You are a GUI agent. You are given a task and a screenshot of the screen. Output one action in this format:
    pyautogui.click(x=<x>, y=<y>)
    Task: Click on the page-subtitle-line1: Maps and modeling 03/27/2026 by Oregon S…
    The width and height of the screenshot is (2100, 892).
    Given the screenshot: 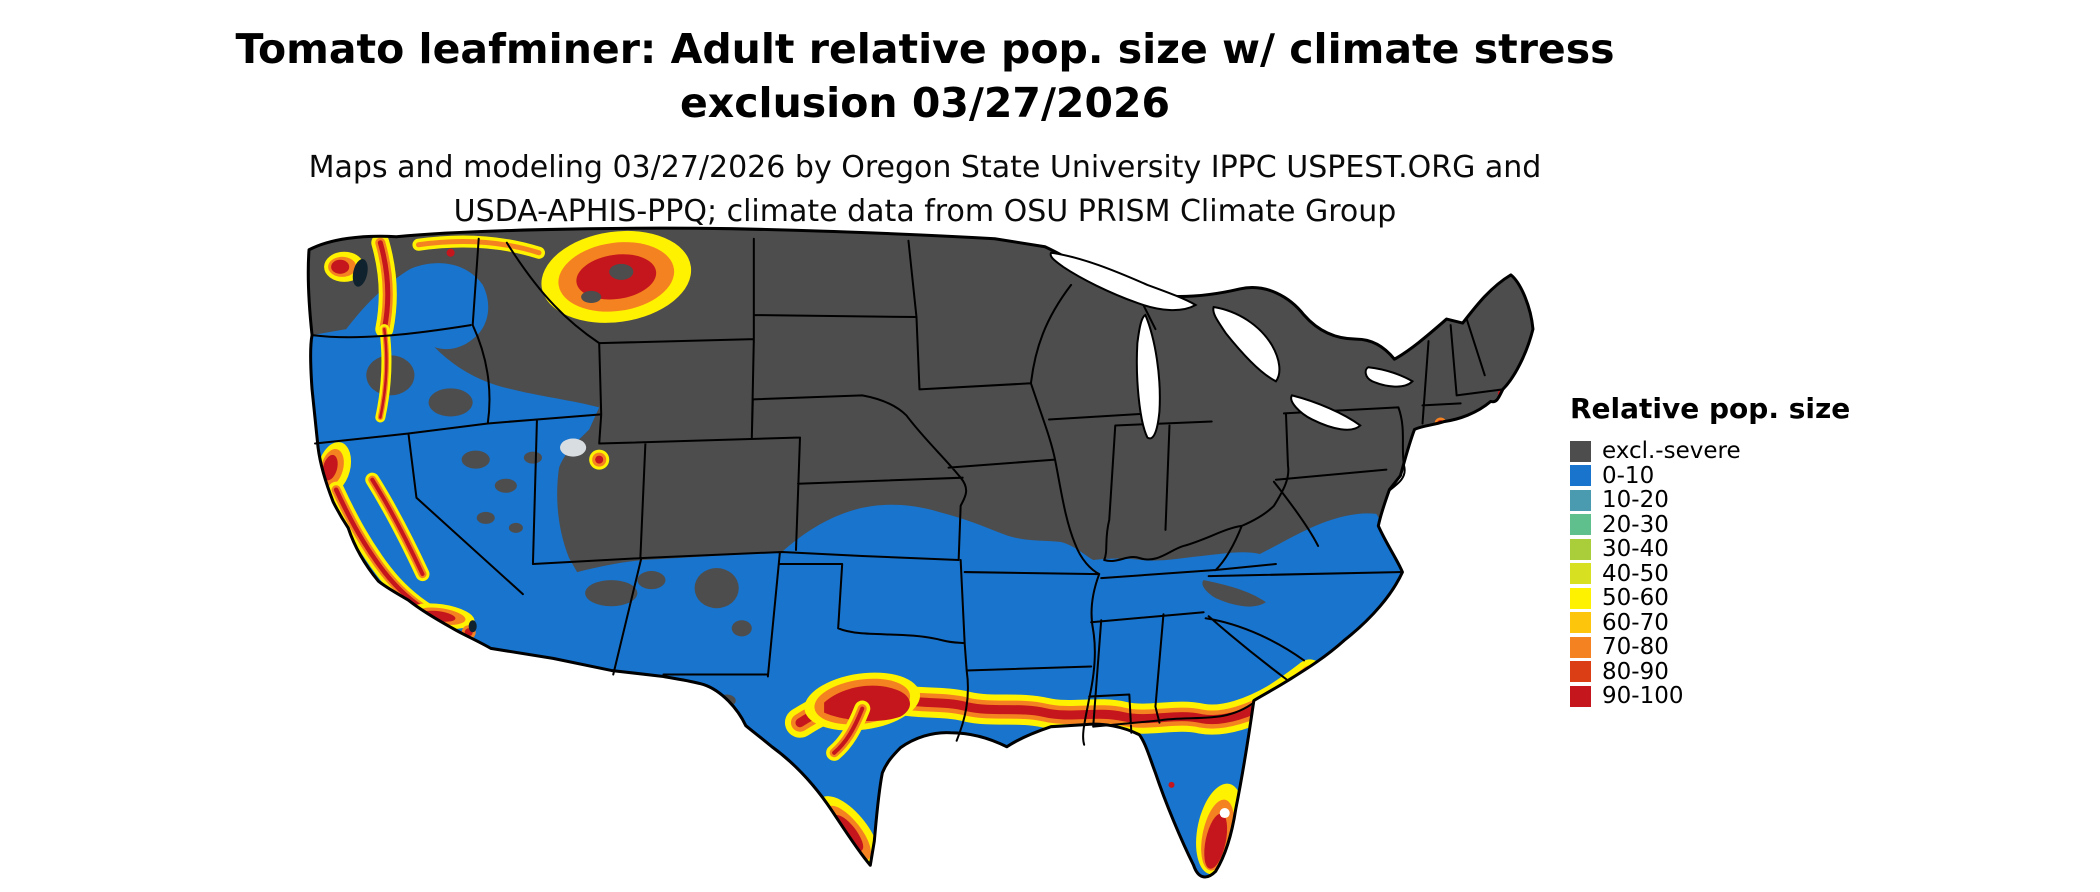 What is the action you would take?
    pyautogui.click(x=925, y=167)
    